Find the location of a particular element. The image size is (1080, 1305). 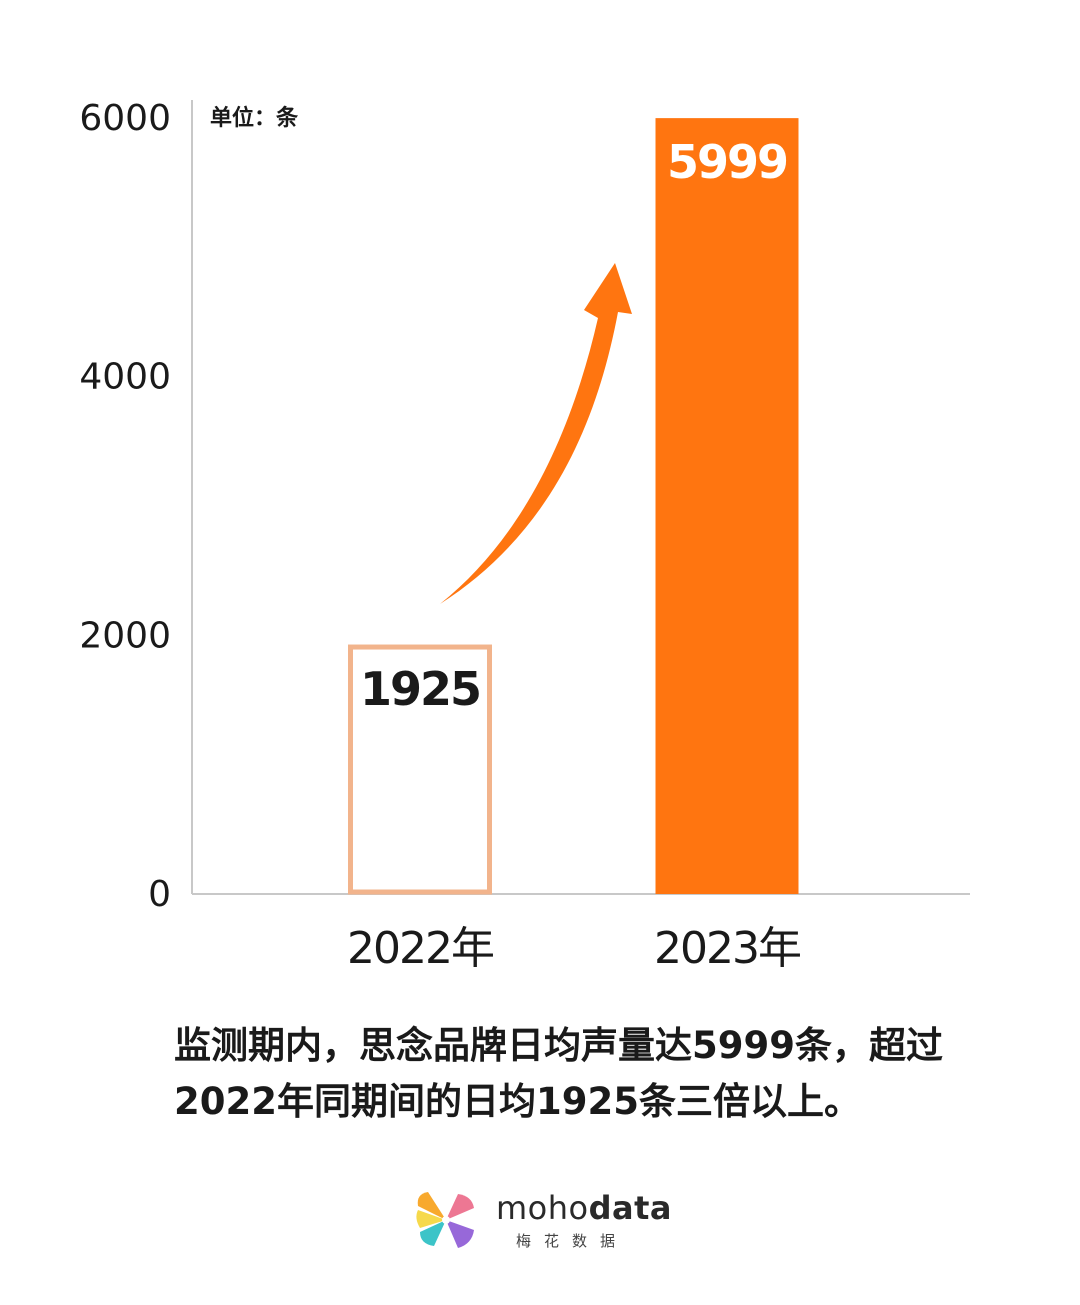

mohodata-logo: mohodata 梅花数据 is located at coordinates (547, 1221).